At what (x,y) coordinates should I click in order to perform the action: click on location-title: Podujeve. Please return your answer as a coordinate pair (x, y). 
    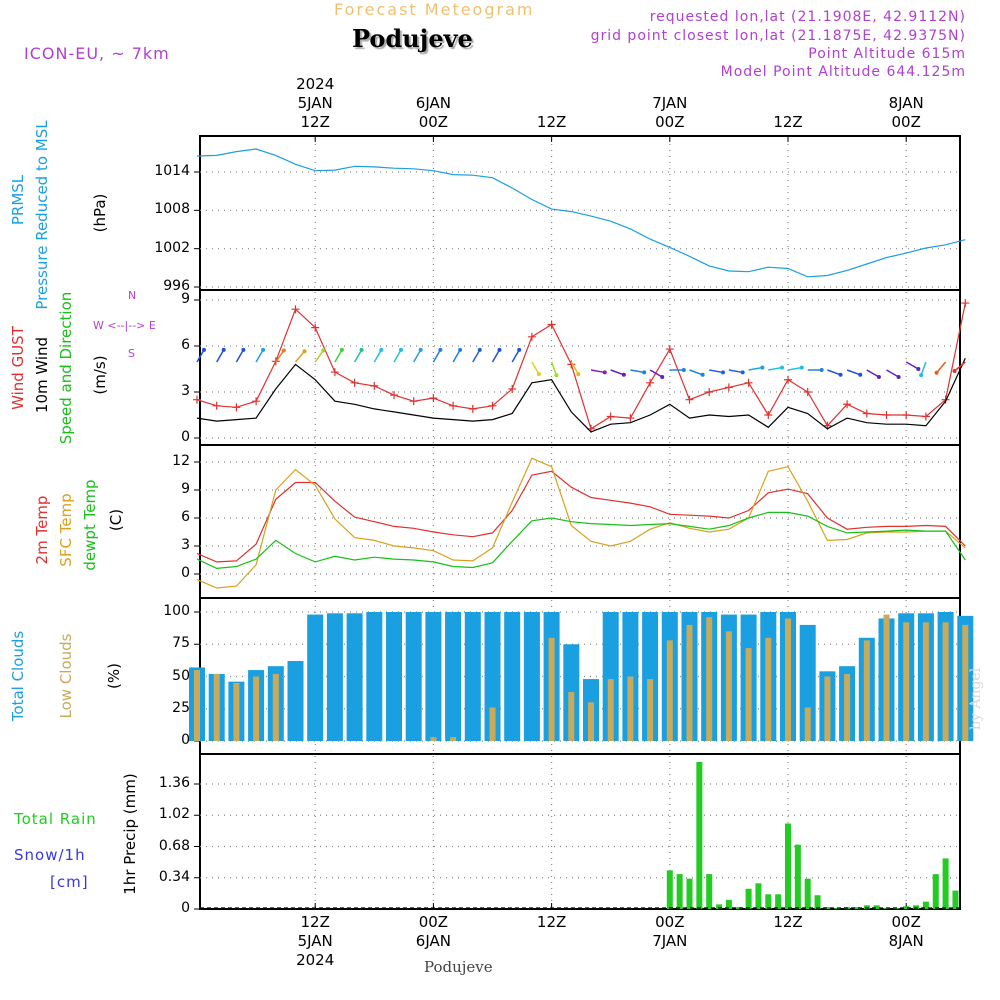
    Looking at the image, I should click on (412, 38).